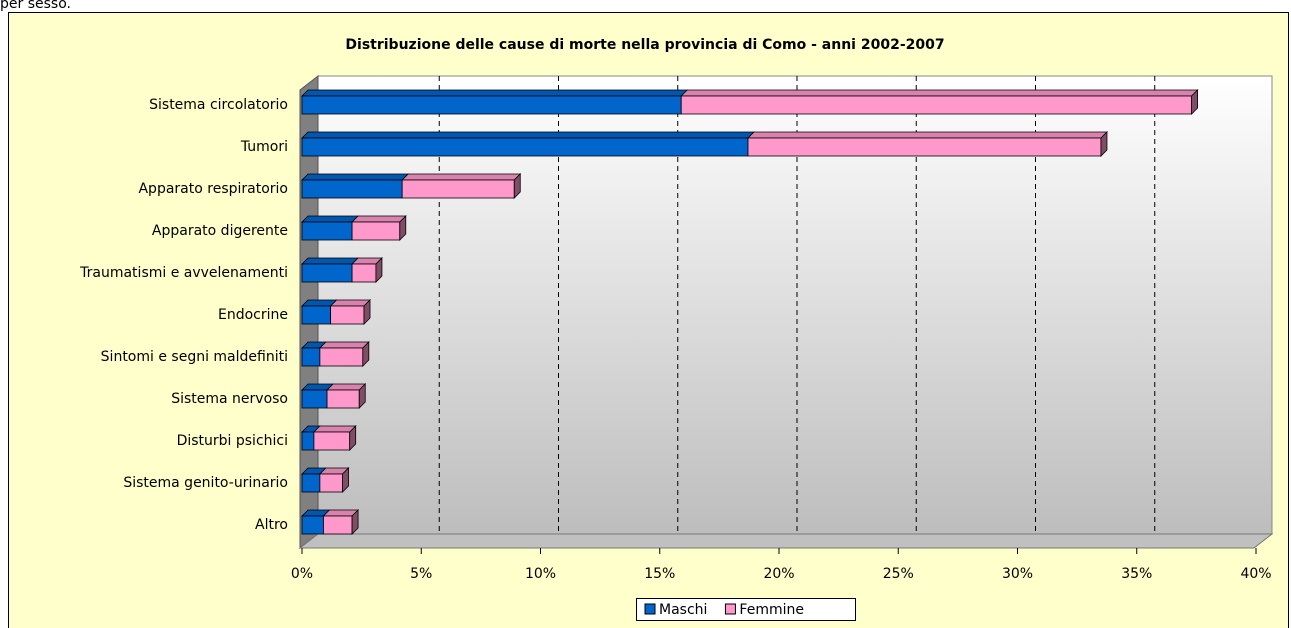 The image size is (1291, 628). What do you see at coordinates (659, 574) in the screenshot?
I see `x-tick-label: 15%` at bounding box center [659, 574].